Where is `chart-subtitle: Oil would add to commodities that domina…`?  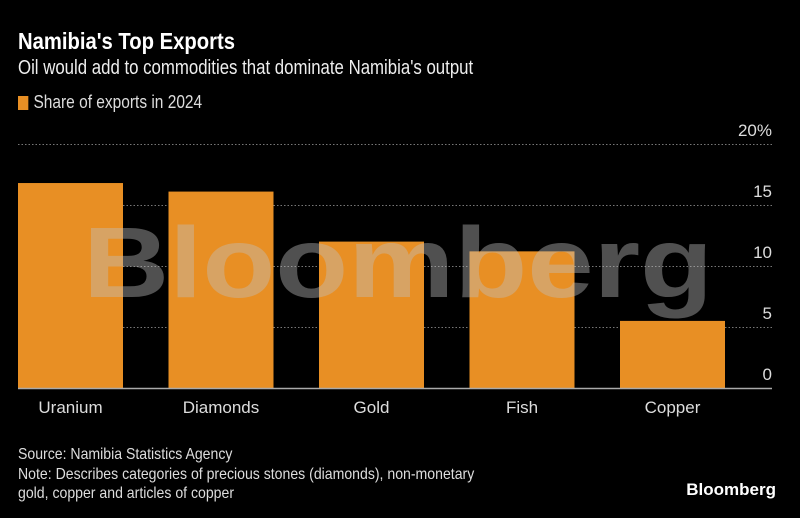 chart-subtitle: Oil would add to commodities that domina… is located at coordinates (246, 68).